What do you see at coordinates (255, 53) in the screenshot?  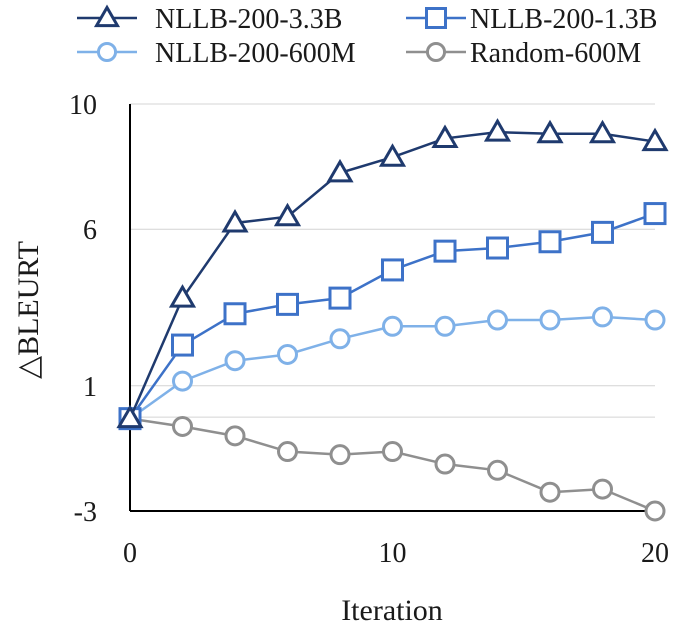 I see `legend-label: NLLB-200-600M` at bounding box center [255, 53].